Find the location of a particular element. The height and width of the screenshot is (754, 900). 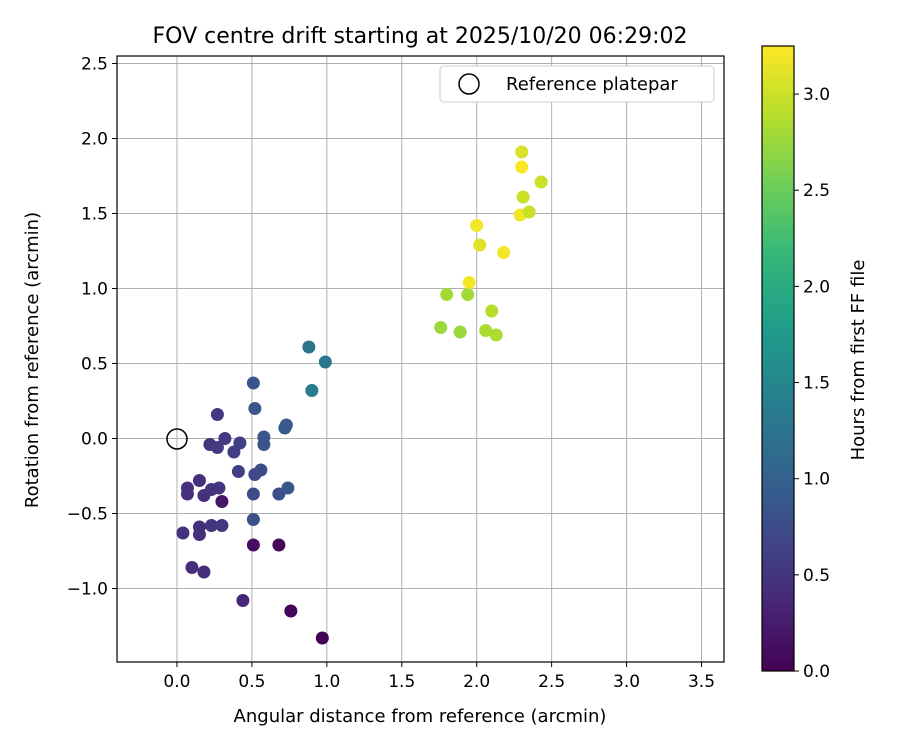

x-tick-label: 2.5 is located at coordinates (551, 682).